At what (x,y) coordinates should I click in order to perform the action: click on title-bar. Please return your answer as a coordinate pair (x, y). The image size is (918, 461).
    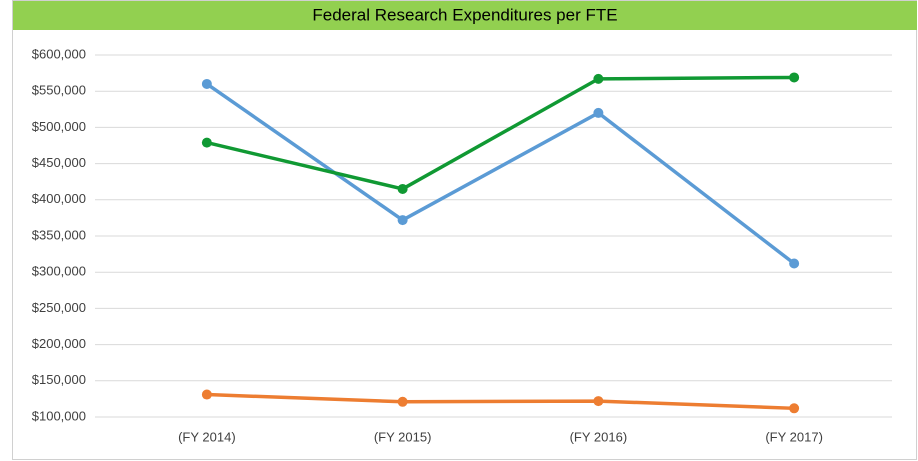
    Looking at the image, I should click on (465, 15).